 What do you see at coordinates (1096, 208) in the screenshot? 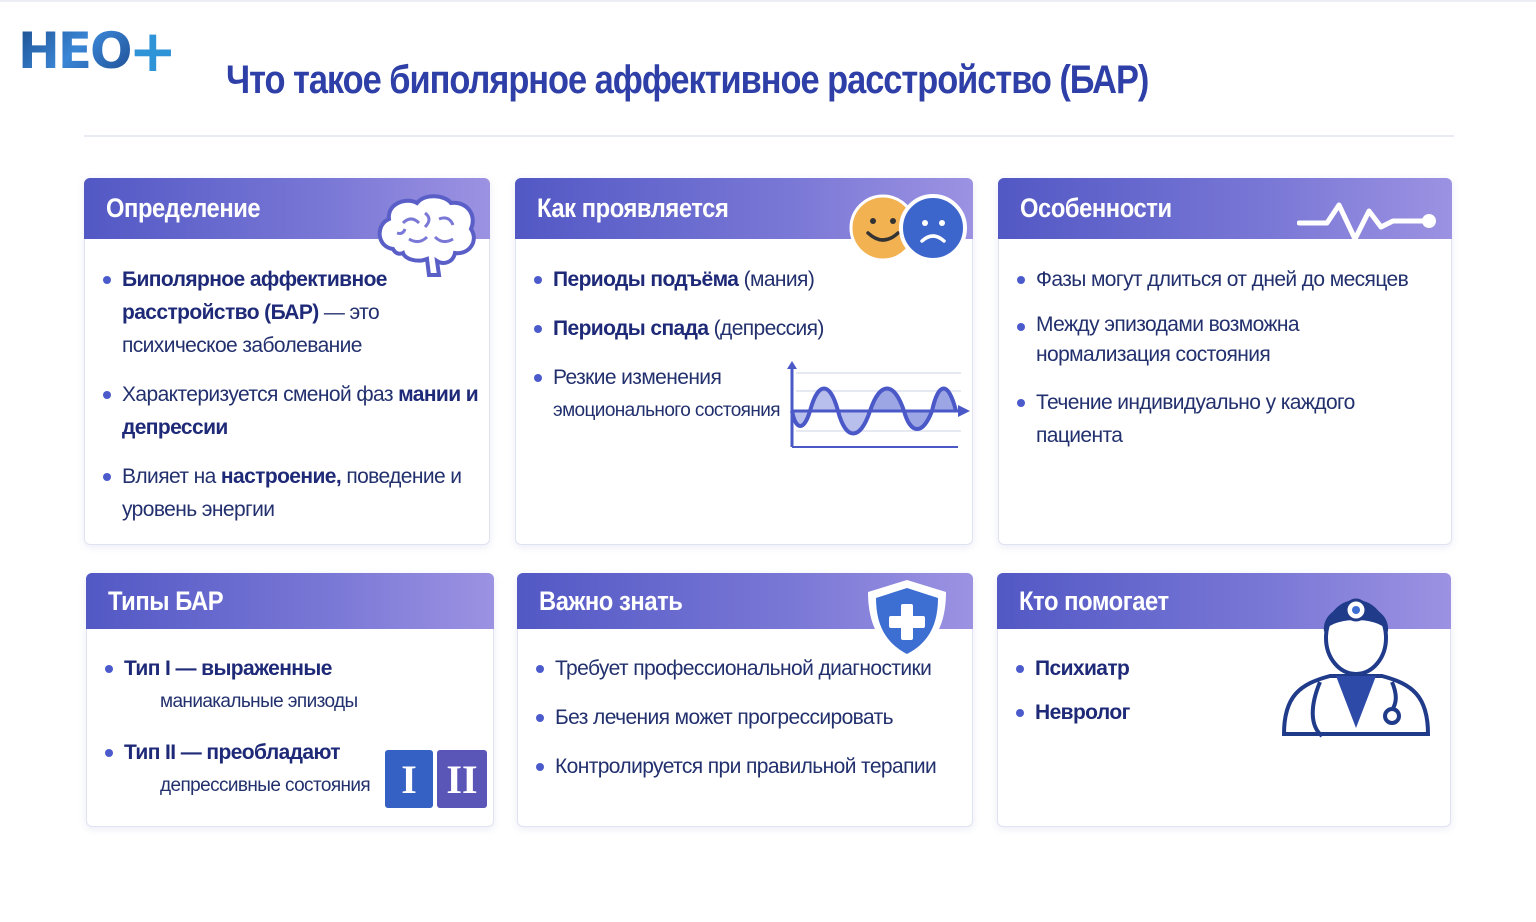
I see `card-title: Особенности` at bounding box center [1096, 208].